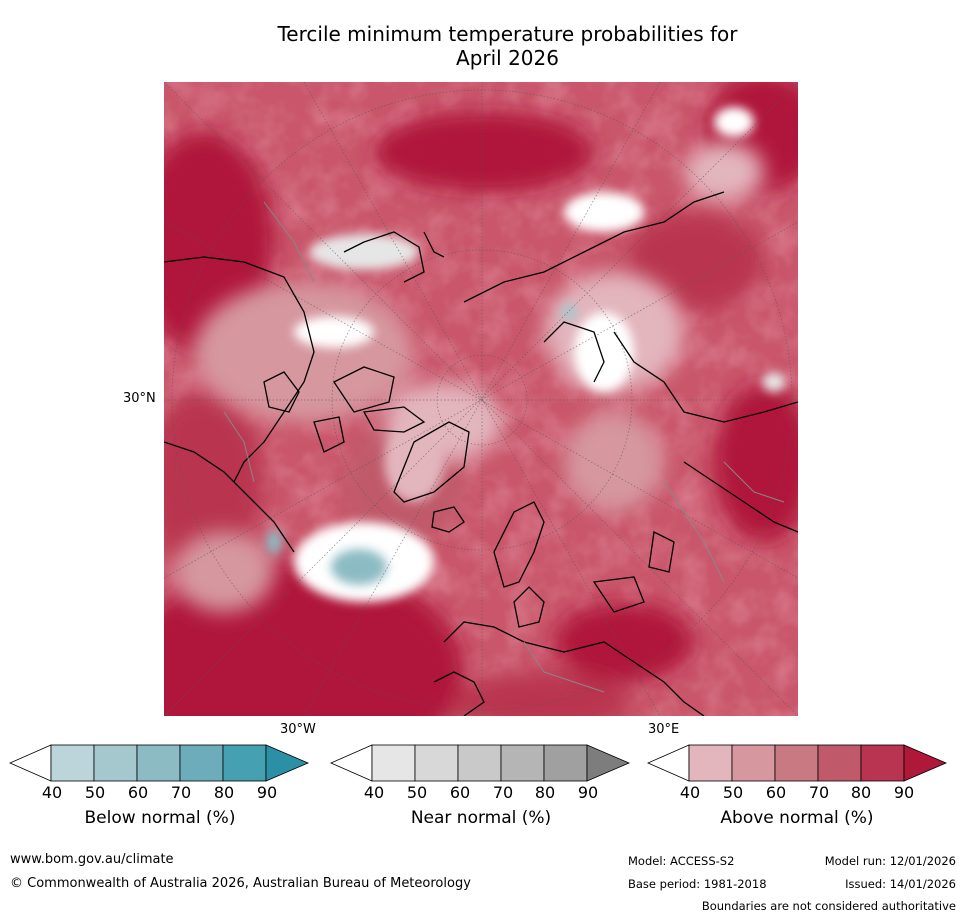 The image size is (965, 919). Describe the element at coordinates (351, 763) in the screenshot. I see `near-lower-extension` at that location.